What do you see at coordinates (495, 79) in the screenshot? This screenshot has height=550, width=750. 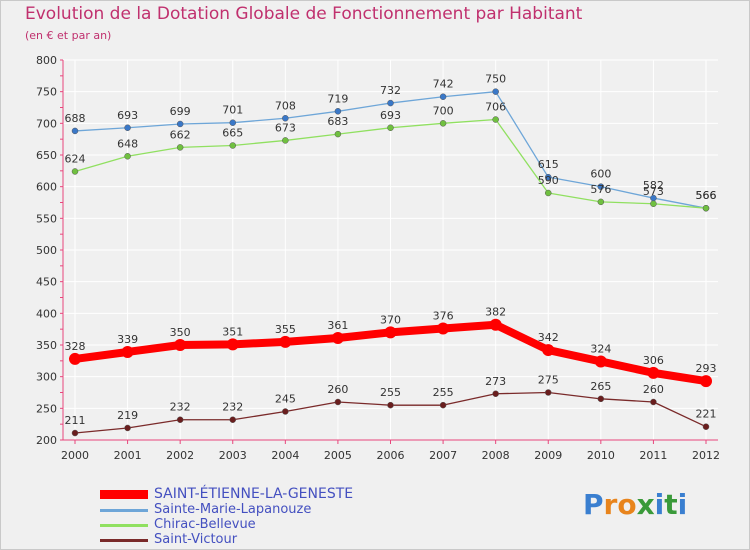 I see `data-label: 750` at bounding box center [495, 79].